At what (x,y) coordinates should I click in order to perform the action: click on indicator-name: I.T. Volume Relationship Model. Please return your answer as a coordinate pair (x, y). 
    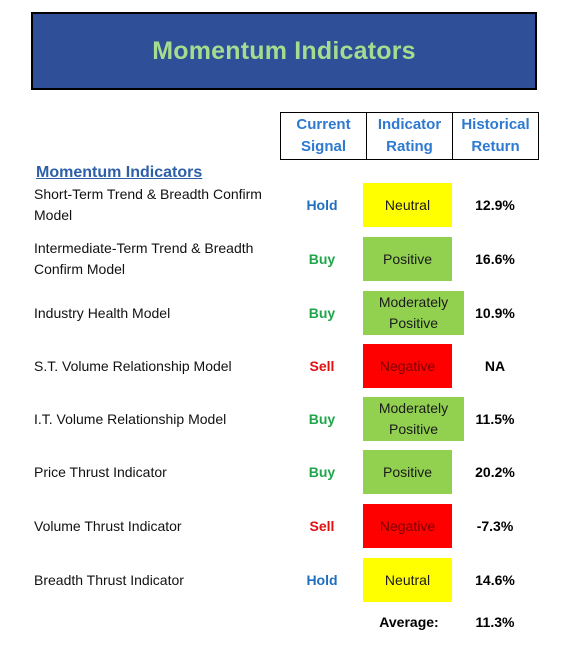
    Looking at the image, I should click on (130, 418).